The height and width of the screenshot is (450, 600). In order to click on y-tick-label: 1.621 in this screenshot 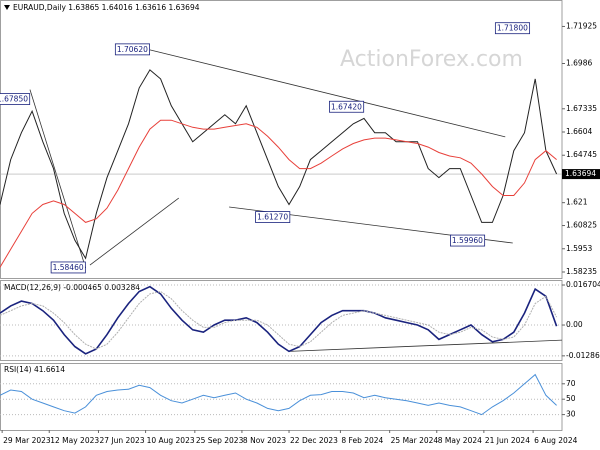, I will do `click(577, 202)`.